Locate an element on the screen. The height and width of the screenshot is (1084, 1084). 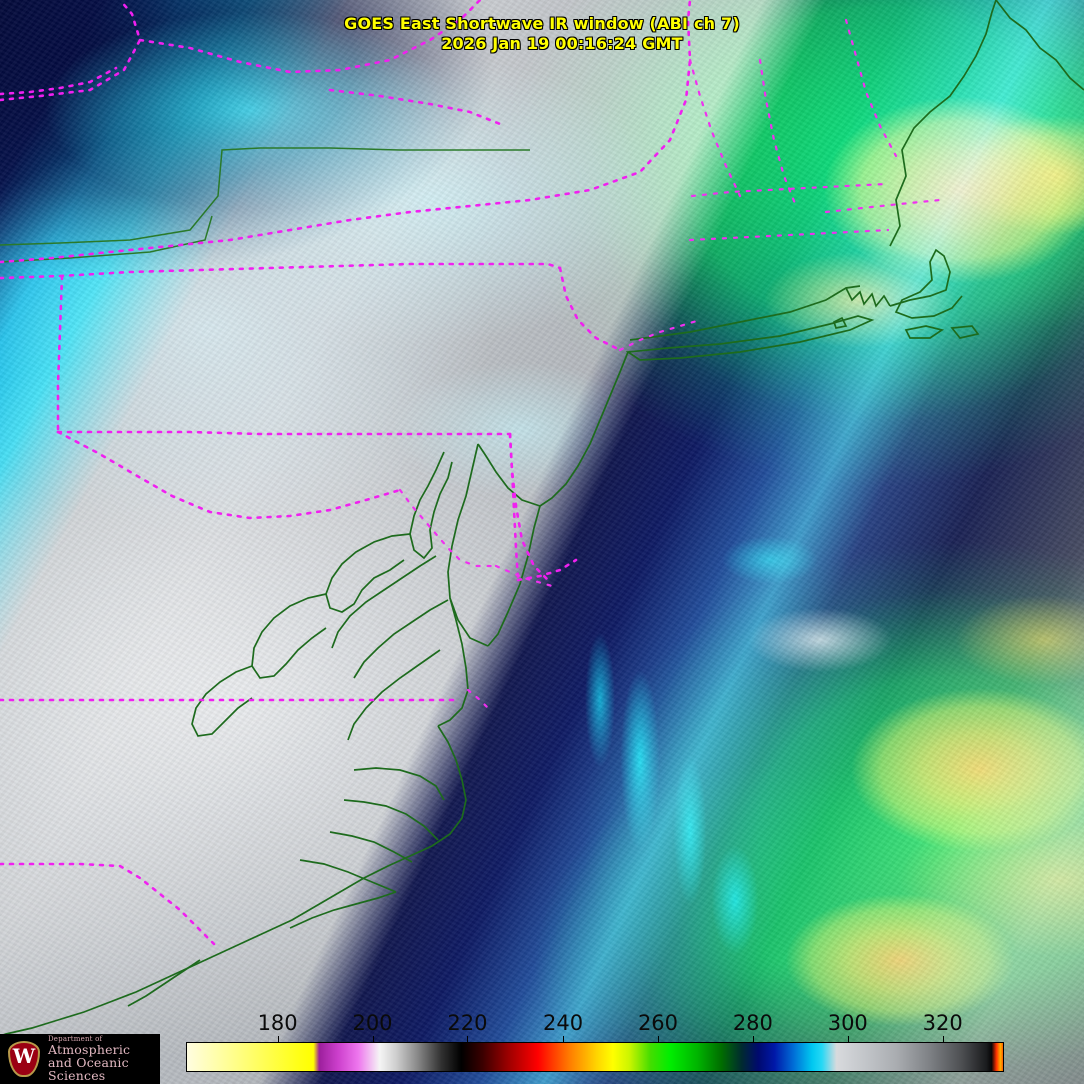
border-de-md-east is located at coordinates (547, 570).